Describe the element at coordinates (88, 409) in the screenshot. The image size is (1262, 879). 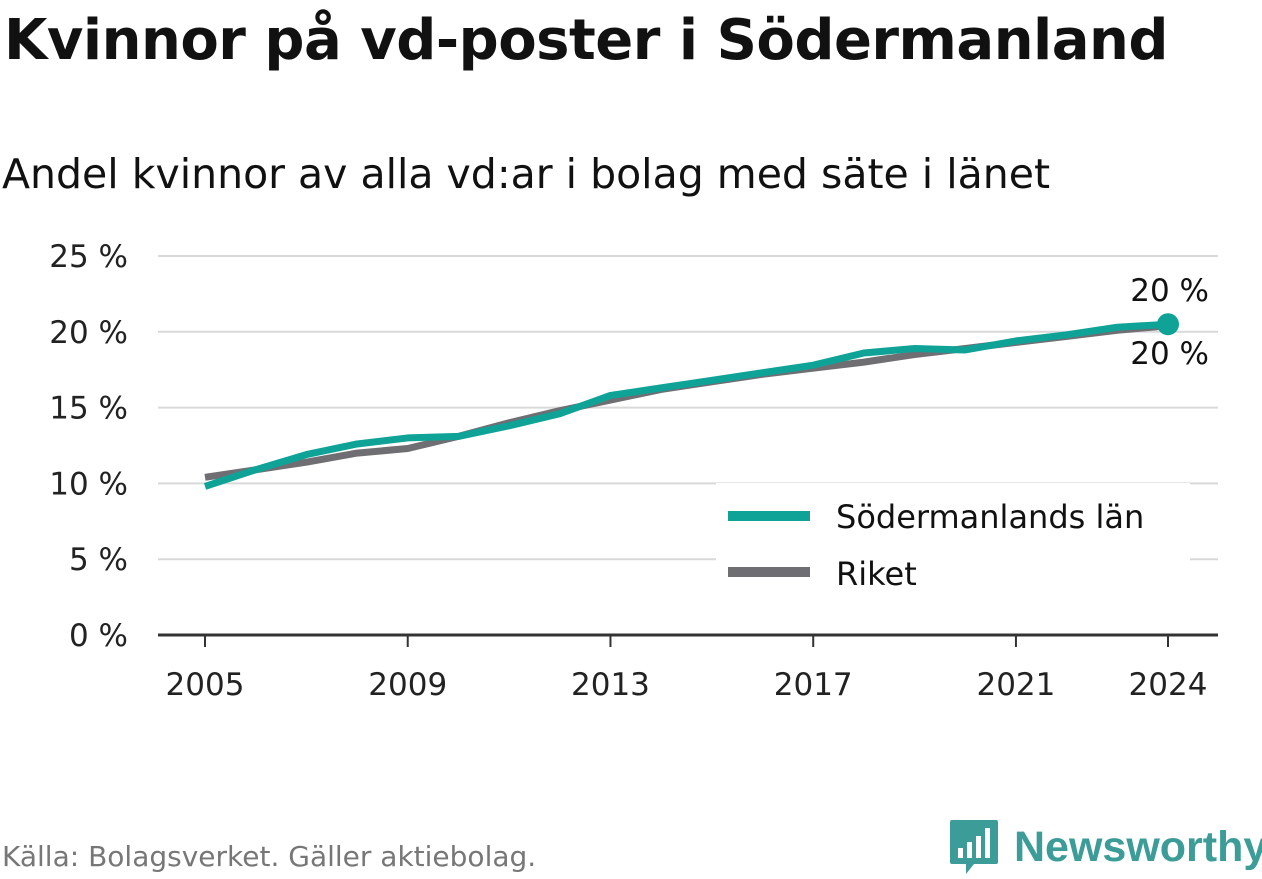
I see `y-tick-label: 15 %` at that location.